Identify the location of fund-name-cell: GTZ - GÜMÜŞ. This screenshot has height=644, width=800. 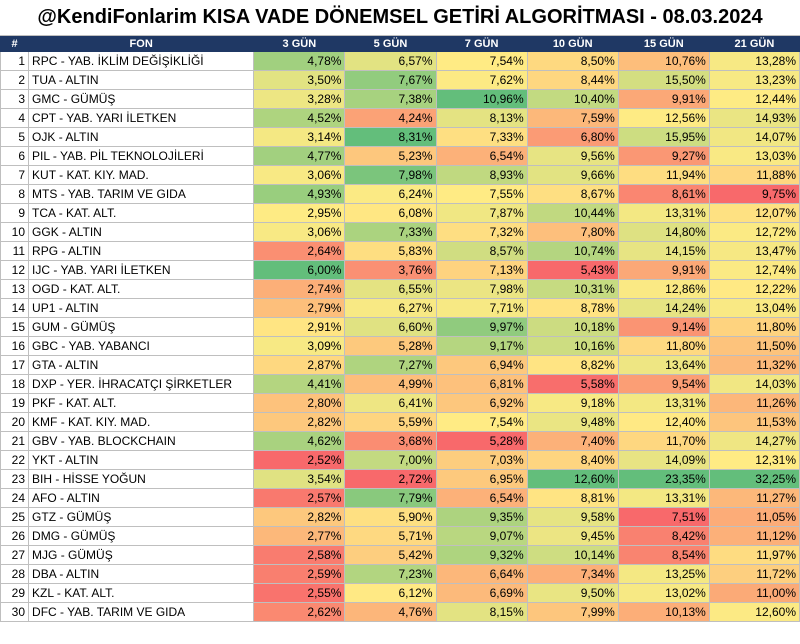
(141, 517).